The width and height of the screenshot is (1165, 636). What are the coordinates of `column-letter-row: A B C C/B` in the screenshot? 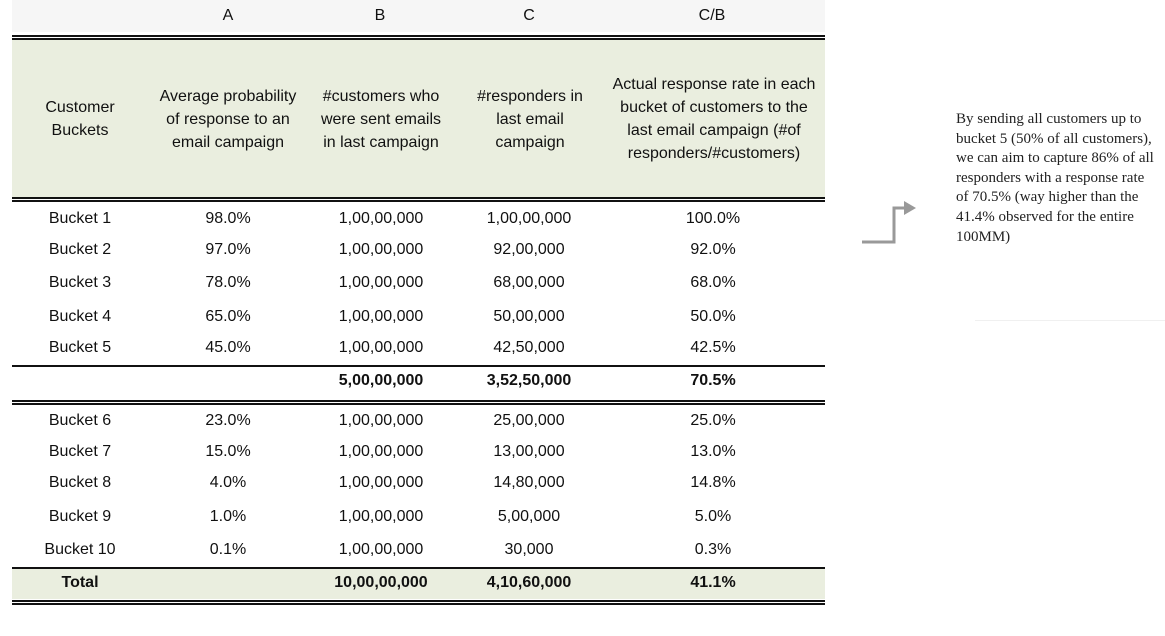 It's located at (418, 16).